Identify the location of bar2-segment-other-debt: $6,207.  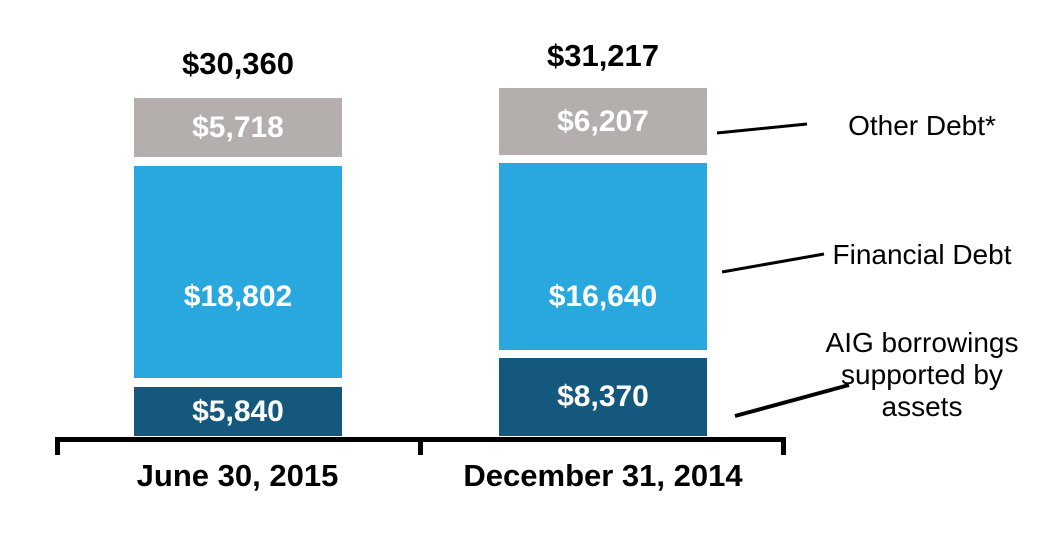
(603, 121).